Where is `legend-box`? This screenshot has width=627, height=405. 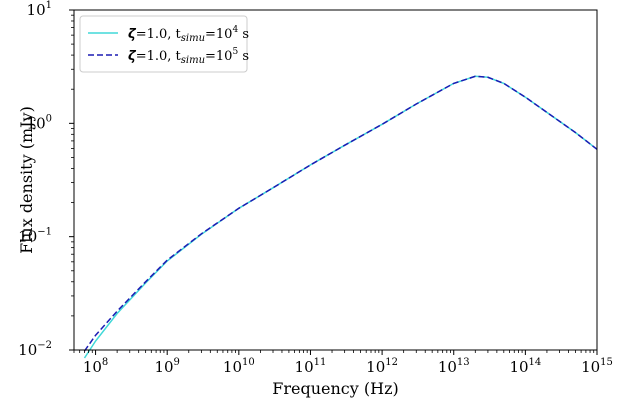
legend-box is located at coordinates (163, 44).